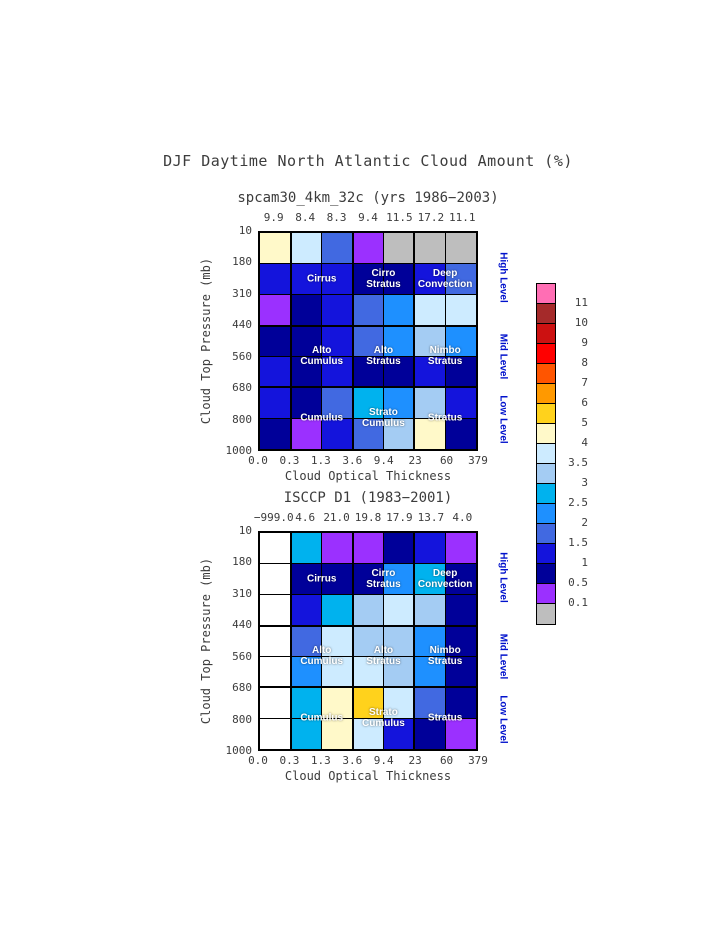 This screenshot has height=935, width=723. Describe the element at coordinates (431, 517) in the screenshot. I see `column-total: 13.7` at that location.